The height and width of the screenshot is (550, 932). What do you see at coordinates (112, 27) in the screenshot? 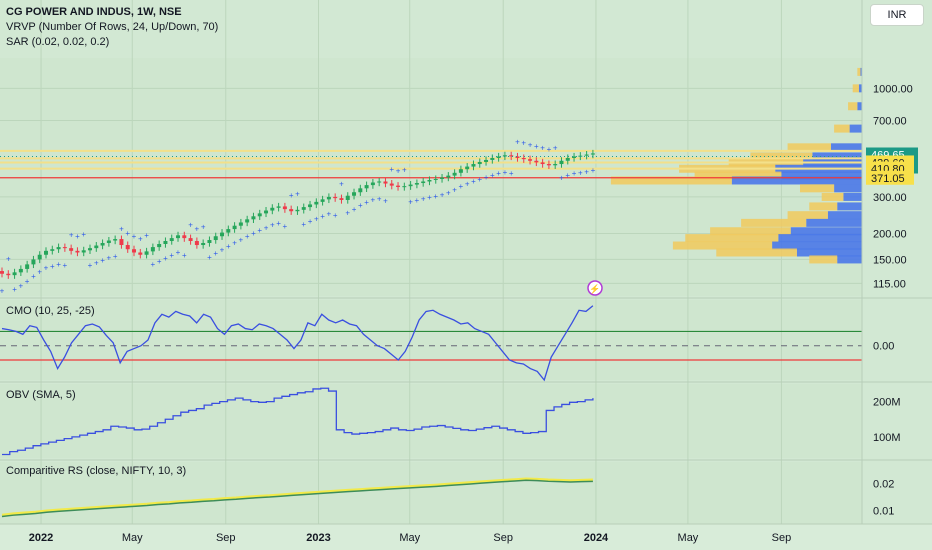
I see `vrvp-legend: VRVP (Number Of Rows, 24, Up/Down, 70)` at bounding box center [112, 27].